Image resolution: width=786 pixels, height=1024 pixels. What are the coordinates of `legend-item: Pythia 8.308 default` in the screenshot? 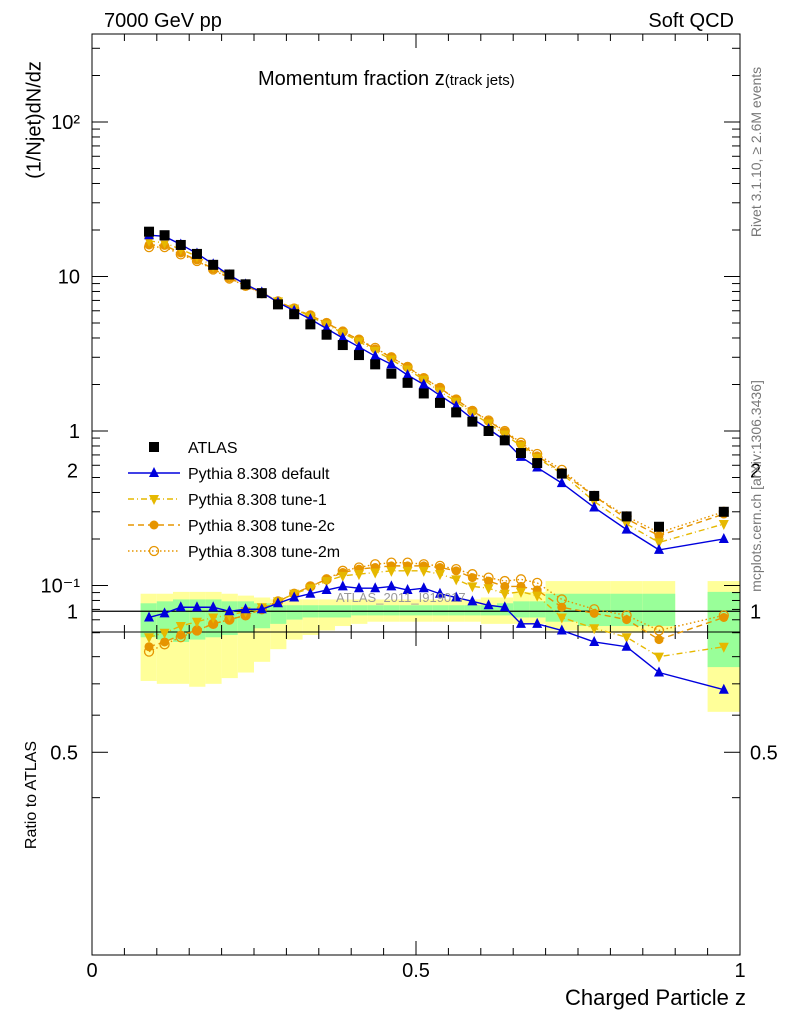 It's located at (229, 474).